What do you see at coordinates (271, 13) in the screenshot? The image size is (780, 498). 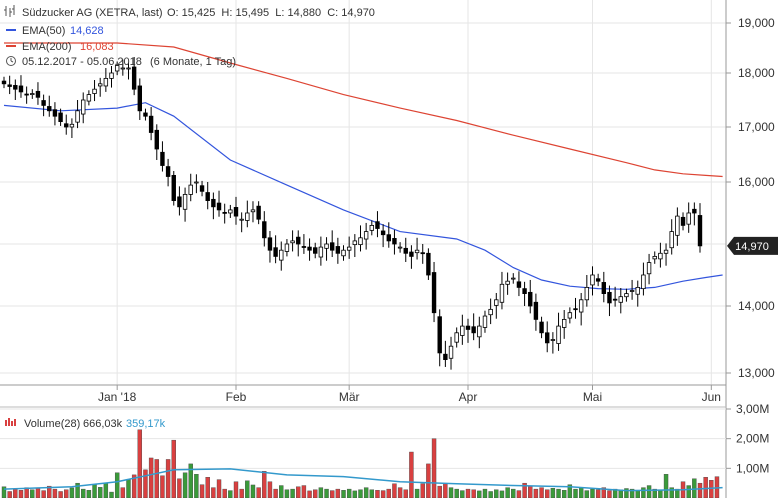 I see `ohlc-values: O: 15,425 H: 15,495 L: 14,880 C: 14,970` at bounding box center [271, 13].